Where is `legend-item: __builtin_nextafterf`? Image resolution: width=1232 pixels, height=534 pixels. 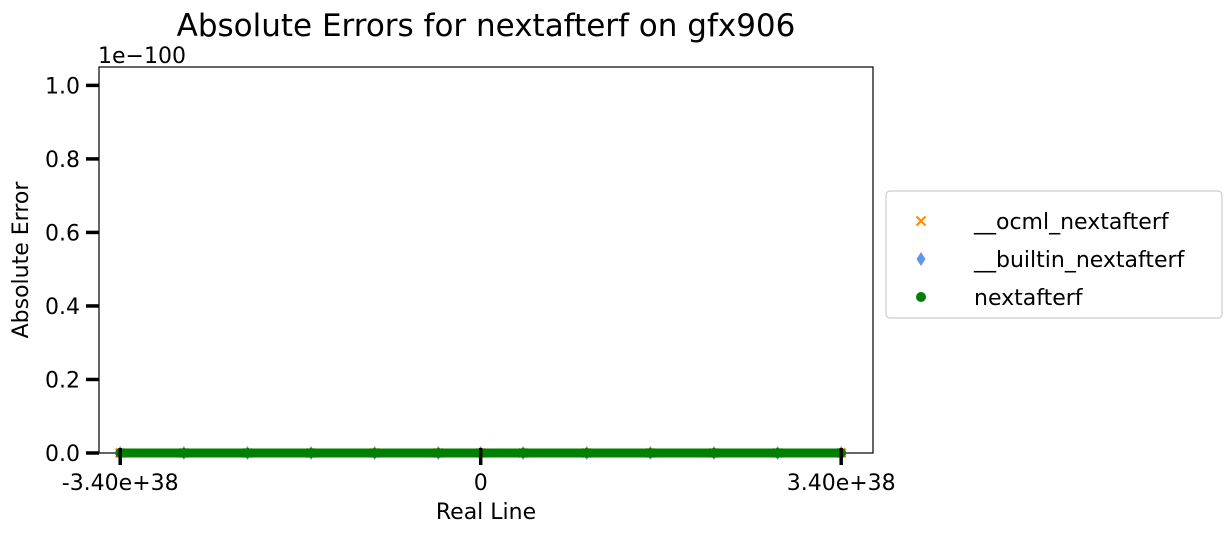
legend-item: __builtin_nextafterf is located at coordinates (1051, 260).